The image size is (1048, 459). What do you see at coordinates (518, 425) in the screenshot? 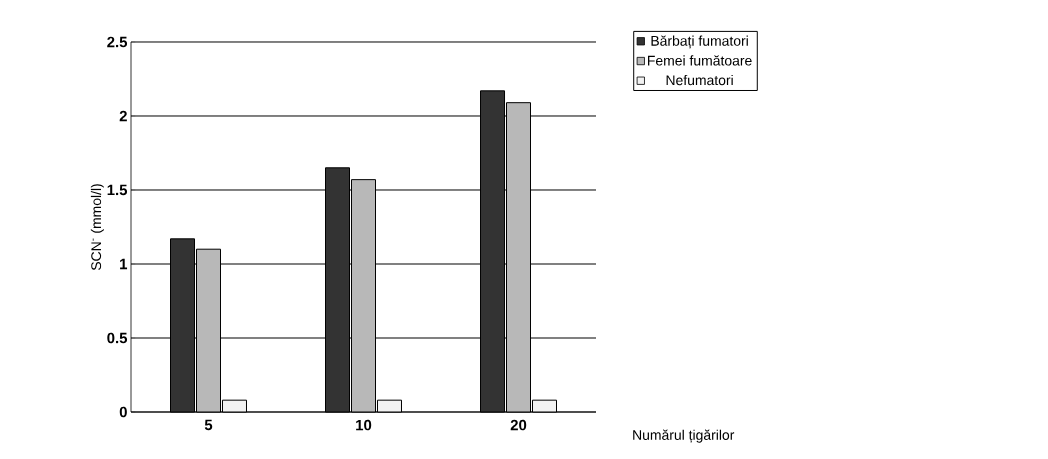
I see `x-tick-label: 20` at bounding box center [518, 425].